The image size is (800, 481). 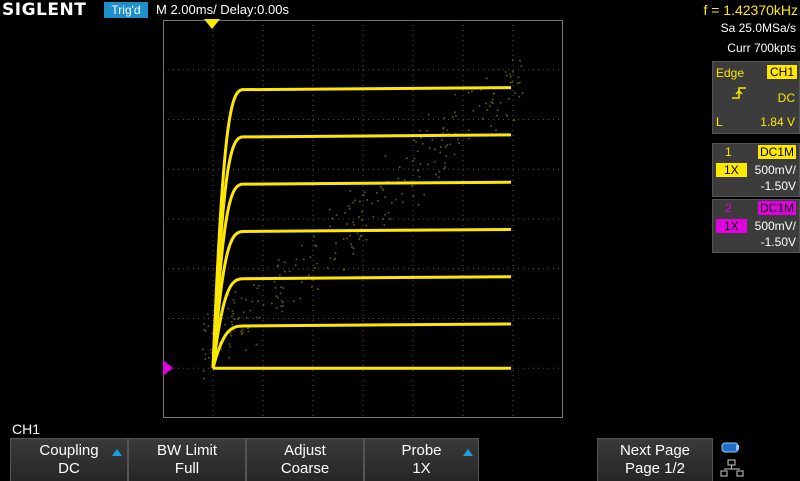 I want to click on trigger-panel: Edge CH1 DC L 1.84 V, so click(x=756, y=97).